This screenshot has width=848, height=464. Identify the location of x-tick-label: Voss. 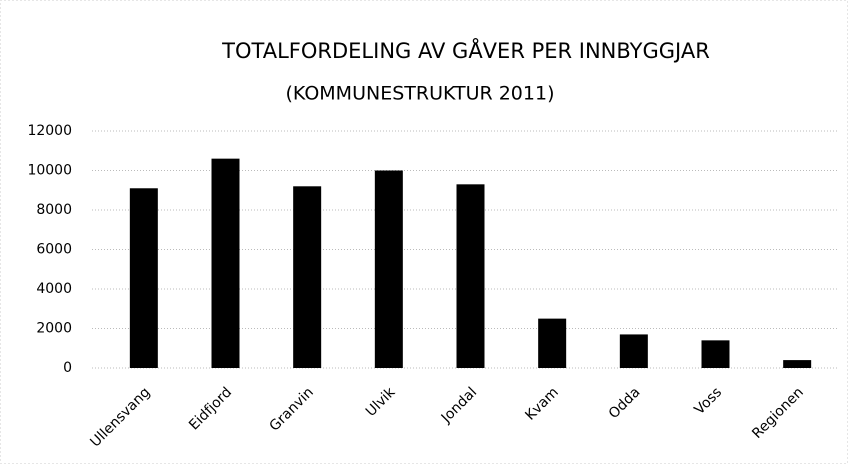
(708, 401).